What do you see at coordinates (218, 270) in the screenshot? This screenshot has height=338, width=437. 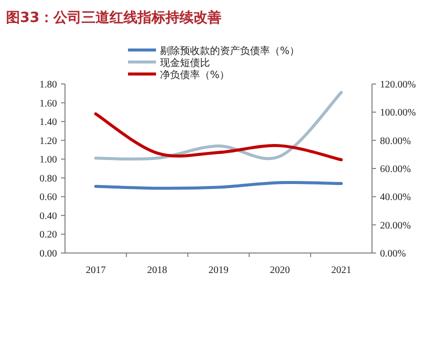 I see `x-tick-label: 2019` at bounding box center [218, 270].